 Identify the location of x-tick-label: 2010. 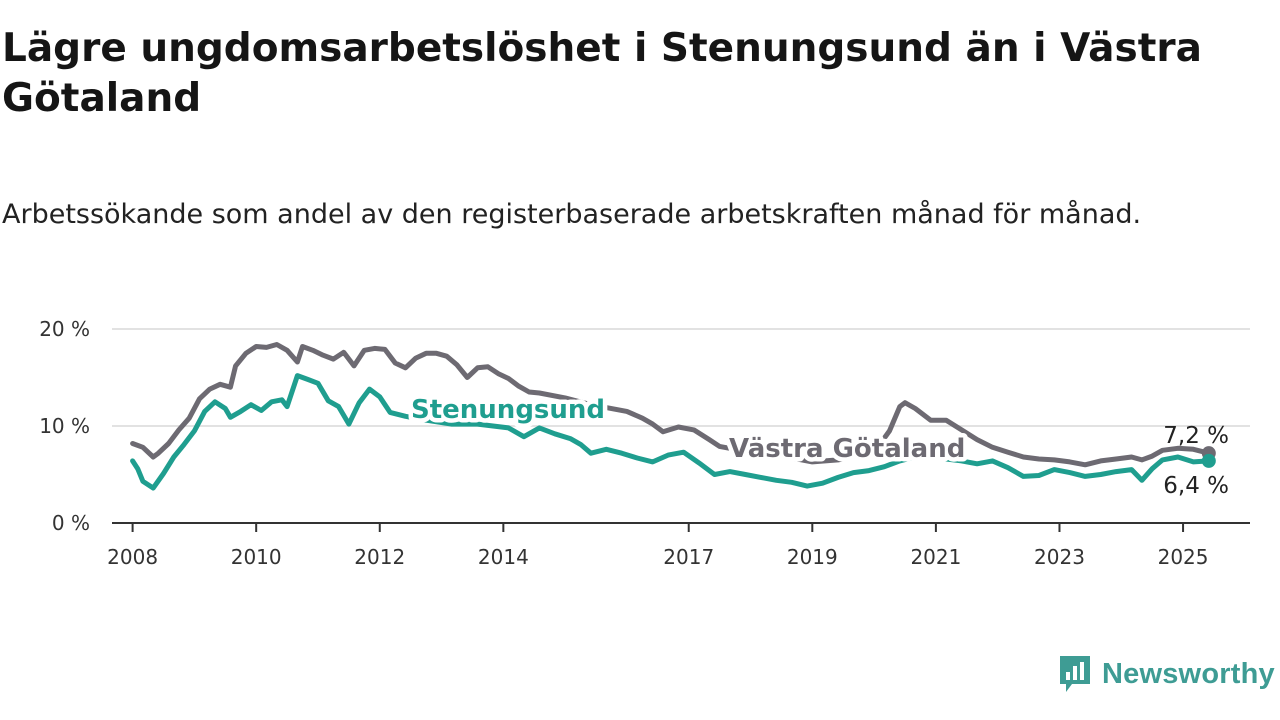
(256, 557).